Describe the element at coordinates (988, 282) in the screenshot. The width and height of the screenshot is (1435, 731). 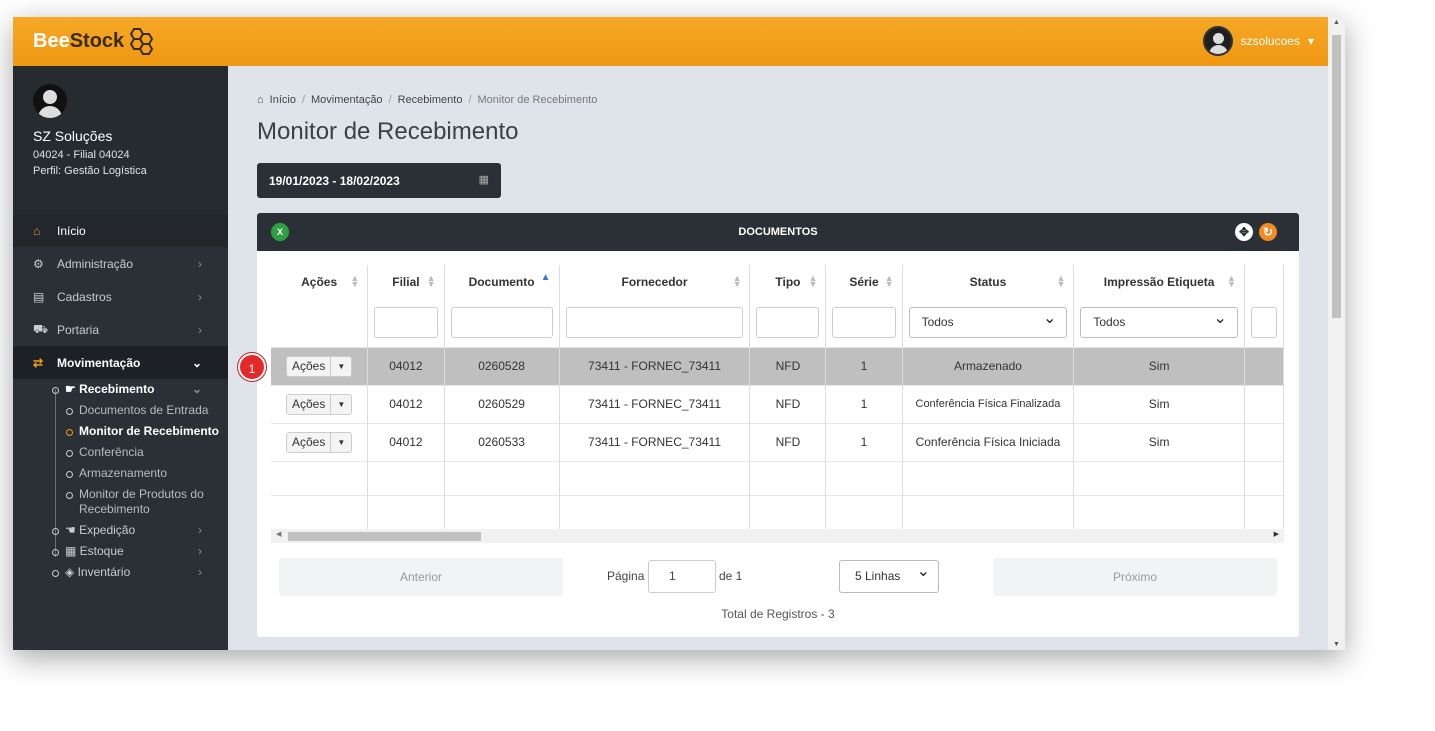
I see `col-header-status: Status ▲ ▼` at that location.